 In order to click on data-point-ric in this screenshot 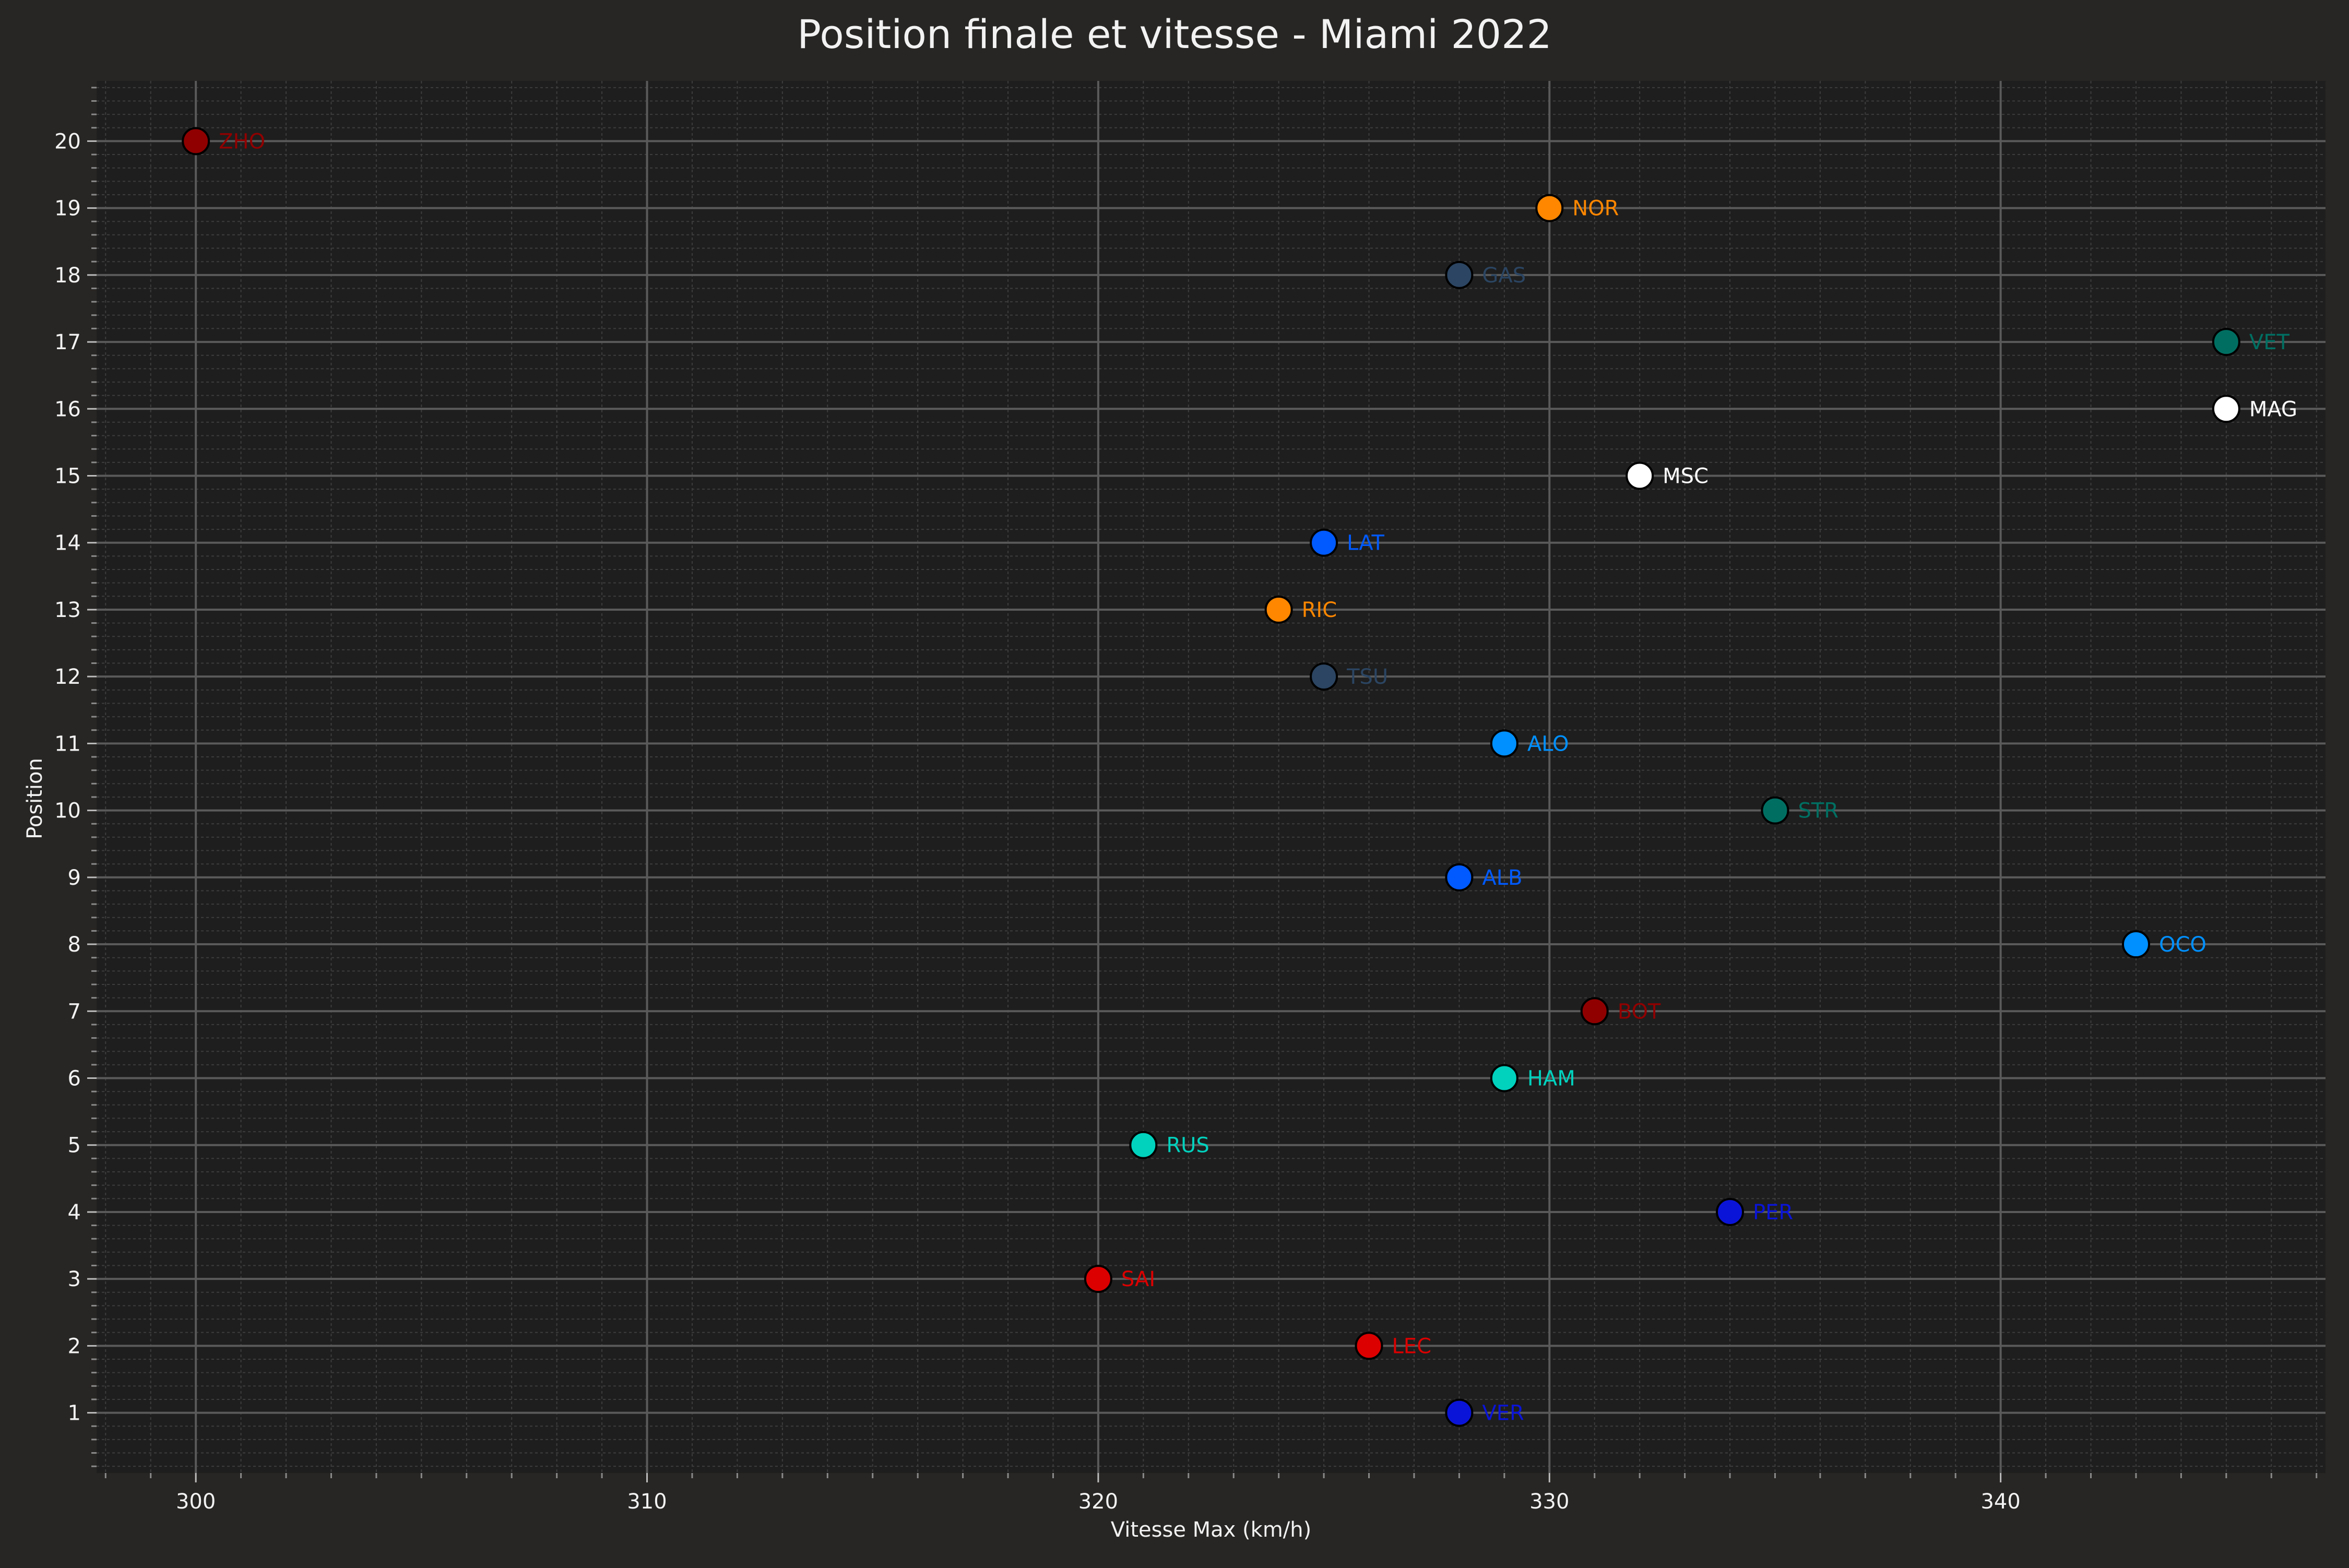, I will do `click(1278, 609)`.